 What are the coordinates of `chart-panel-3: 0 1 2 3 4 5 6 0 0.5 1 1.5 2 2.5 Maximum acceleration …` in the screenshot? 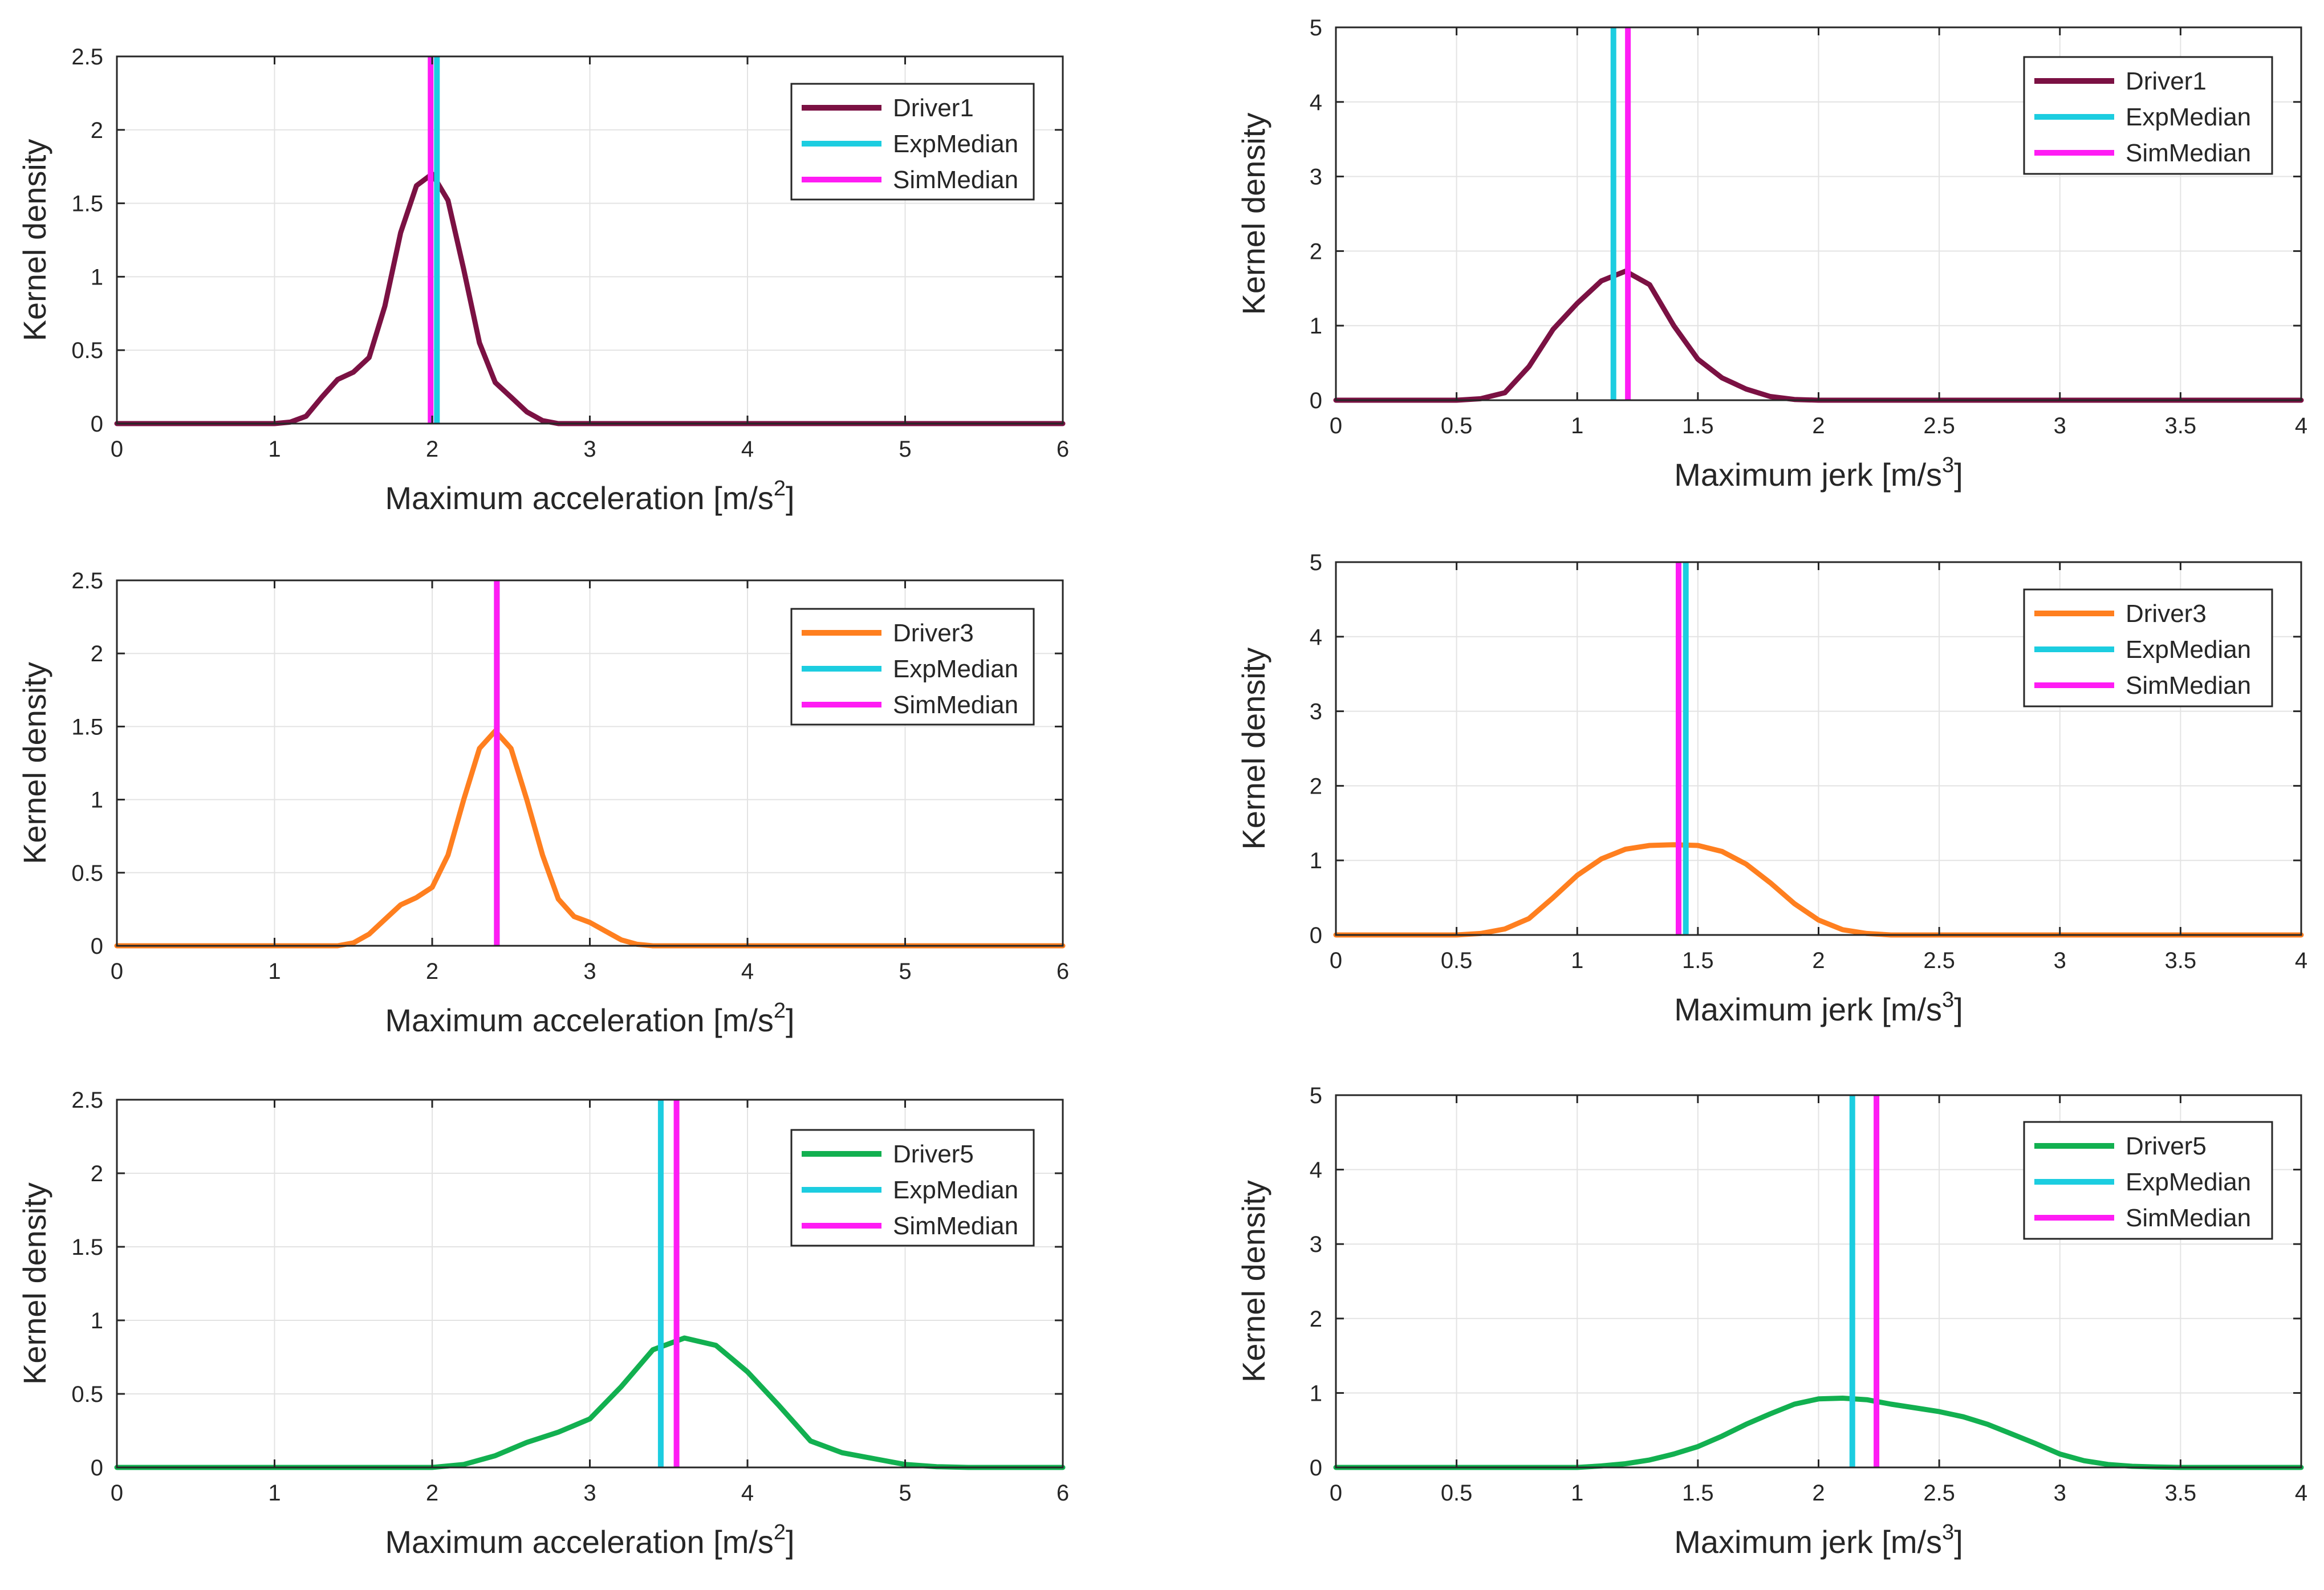 It's located at (543, 803).